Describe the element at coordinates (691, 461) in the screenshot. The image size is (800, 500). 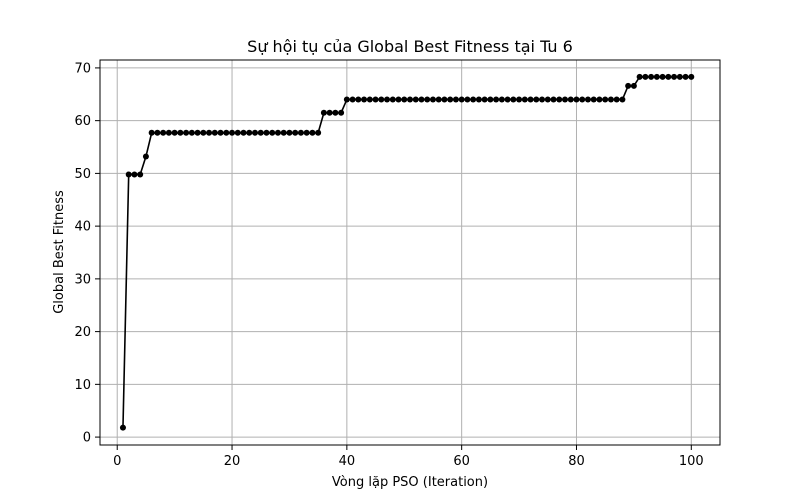
I see `x-tick-label: 100` at that location.